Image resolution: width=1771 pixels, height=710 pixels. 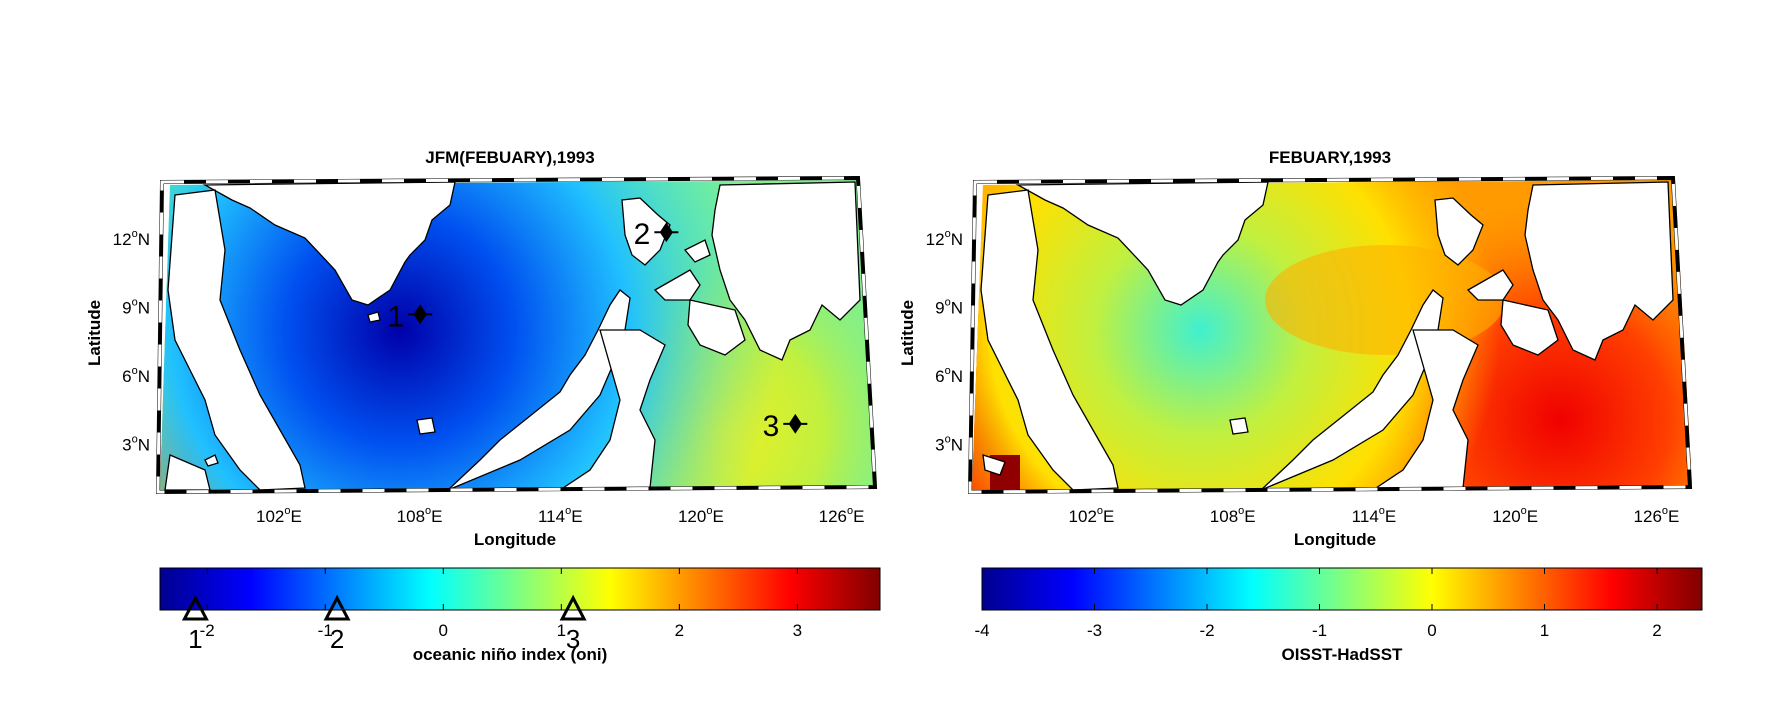 I want to click on left-map-title: JFM(FEBUARY),1993, so click(x=509, y=157).